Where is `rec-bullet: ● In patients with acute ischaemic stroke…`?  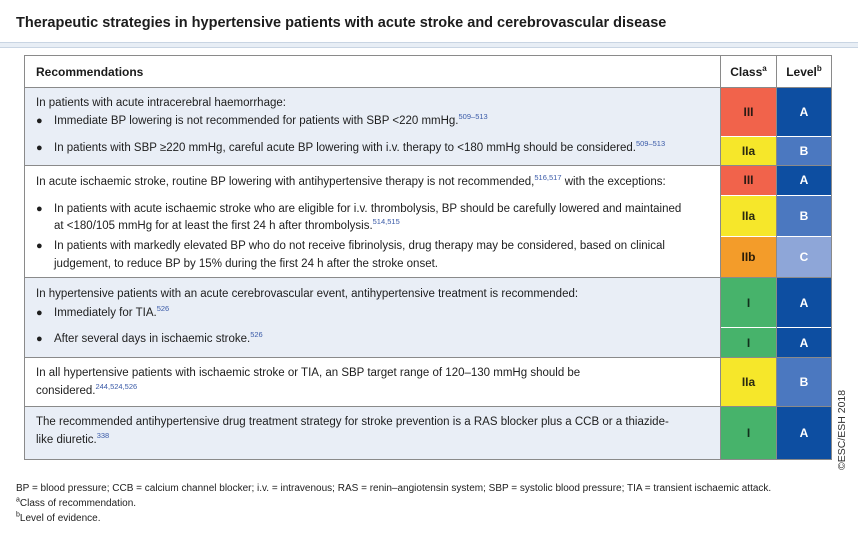
rec-bullet: ● In patients with acute ischaemic stroke… is located at coordinates (359, 209).